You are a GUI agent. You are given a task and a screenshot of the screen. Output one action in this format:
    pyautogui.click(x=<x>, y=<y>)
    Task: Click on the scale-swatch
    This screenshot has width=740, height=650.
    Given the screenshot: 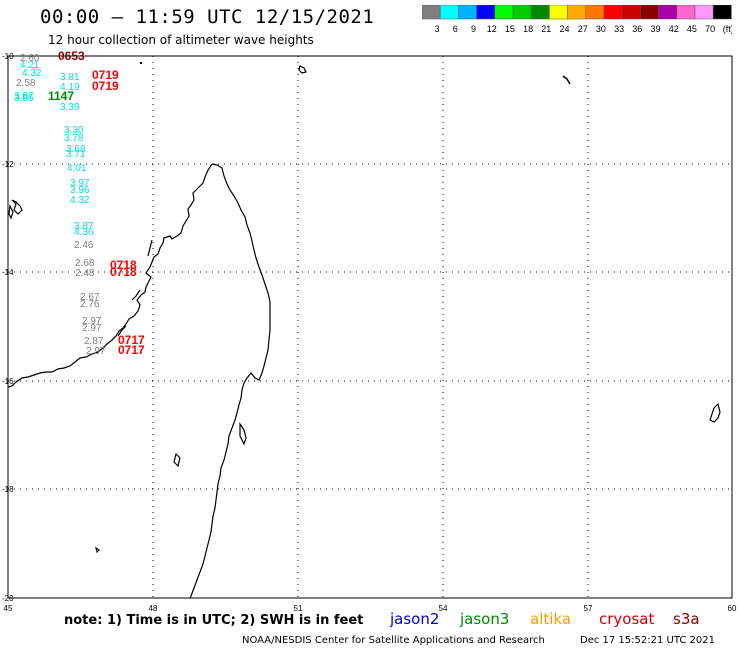 What is the action you would take?
    pyautogui.click(x=722, y=12)
    